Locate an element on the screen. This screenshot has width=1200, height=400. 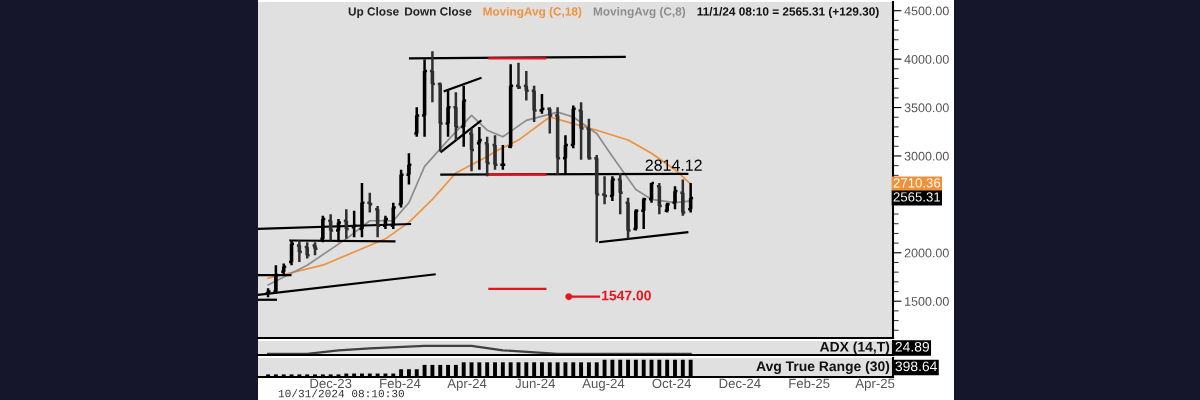
y-tick-label: 3000.00 is located at coordinates (926, 156).